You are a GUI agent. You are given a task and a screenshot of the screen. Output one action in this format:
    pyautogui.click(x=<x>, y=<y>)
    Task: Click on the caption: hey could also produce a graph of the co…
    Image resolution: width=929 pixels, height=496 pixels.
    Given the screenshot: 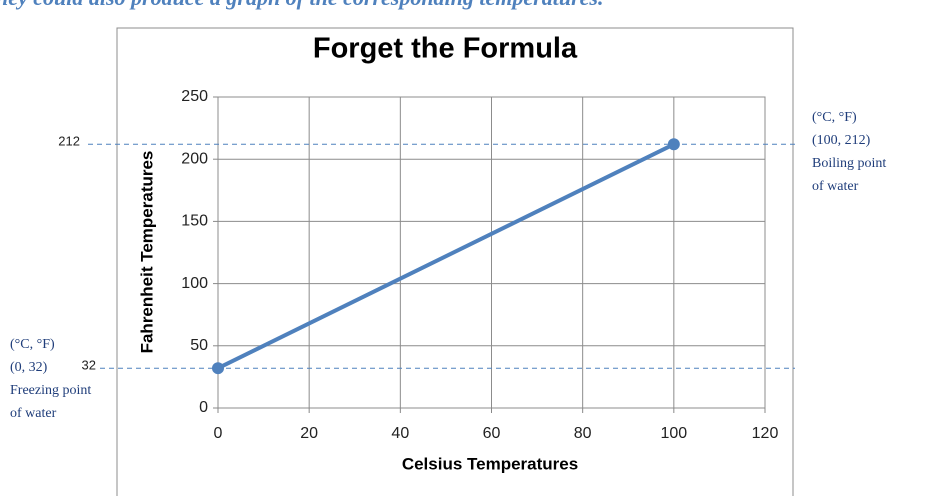 What is the action you would take?
    pyautogui.click(x=301, y=5)
    